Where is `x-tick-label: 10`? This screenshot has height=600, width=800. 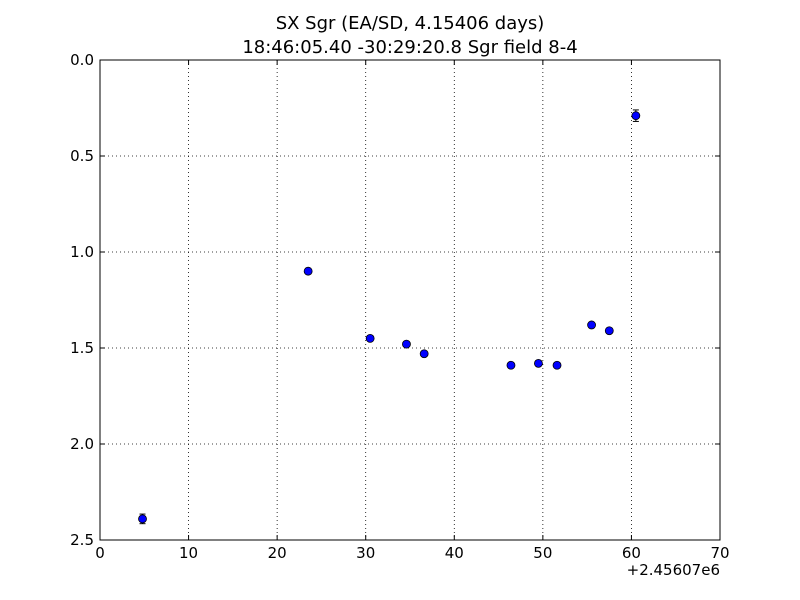 x-tick-label: 10 is located at coordinates (188, 553).